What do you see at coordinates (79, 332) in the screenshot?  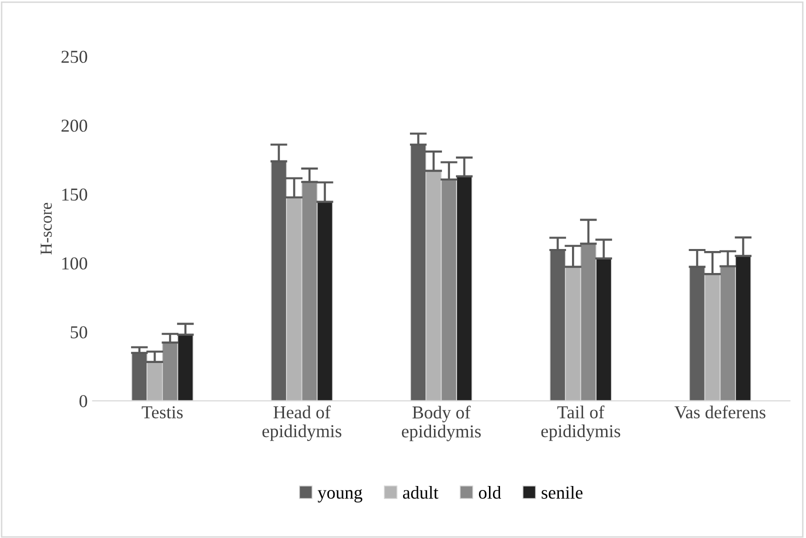 I see `y-tick-label: 50` at bounding box center [79, 332].